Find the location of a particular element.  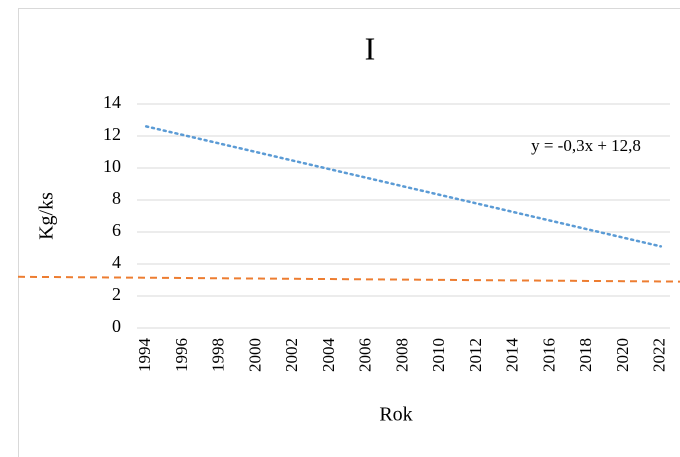

y-axis-label: Kg/ks is located at coordinates (47, 216).